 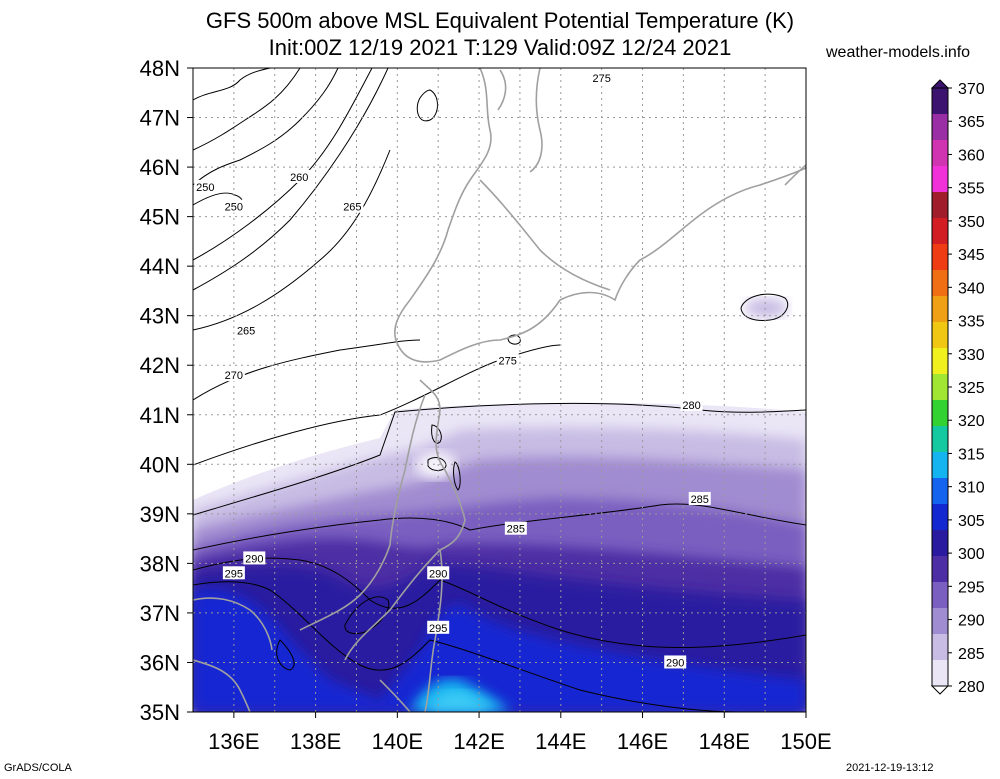 I want to click on contour-label: 260, so click(x=299, y=178).